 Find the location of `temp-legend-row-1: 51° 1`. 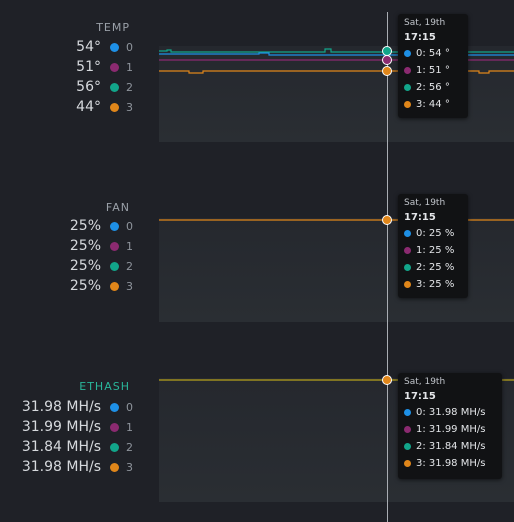

temp-legend-row-1: 51° 1 is located at coordinates (104, 67).